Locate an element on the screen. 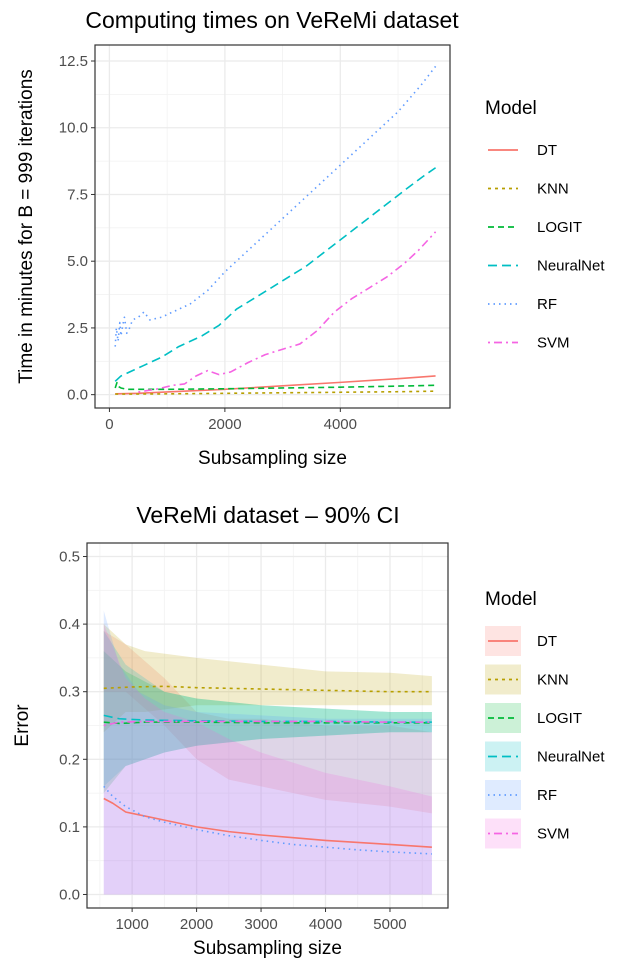 This screenshot has width=630, height=965. y-tick-label: 7.5 is located at coordinates (77, 194).